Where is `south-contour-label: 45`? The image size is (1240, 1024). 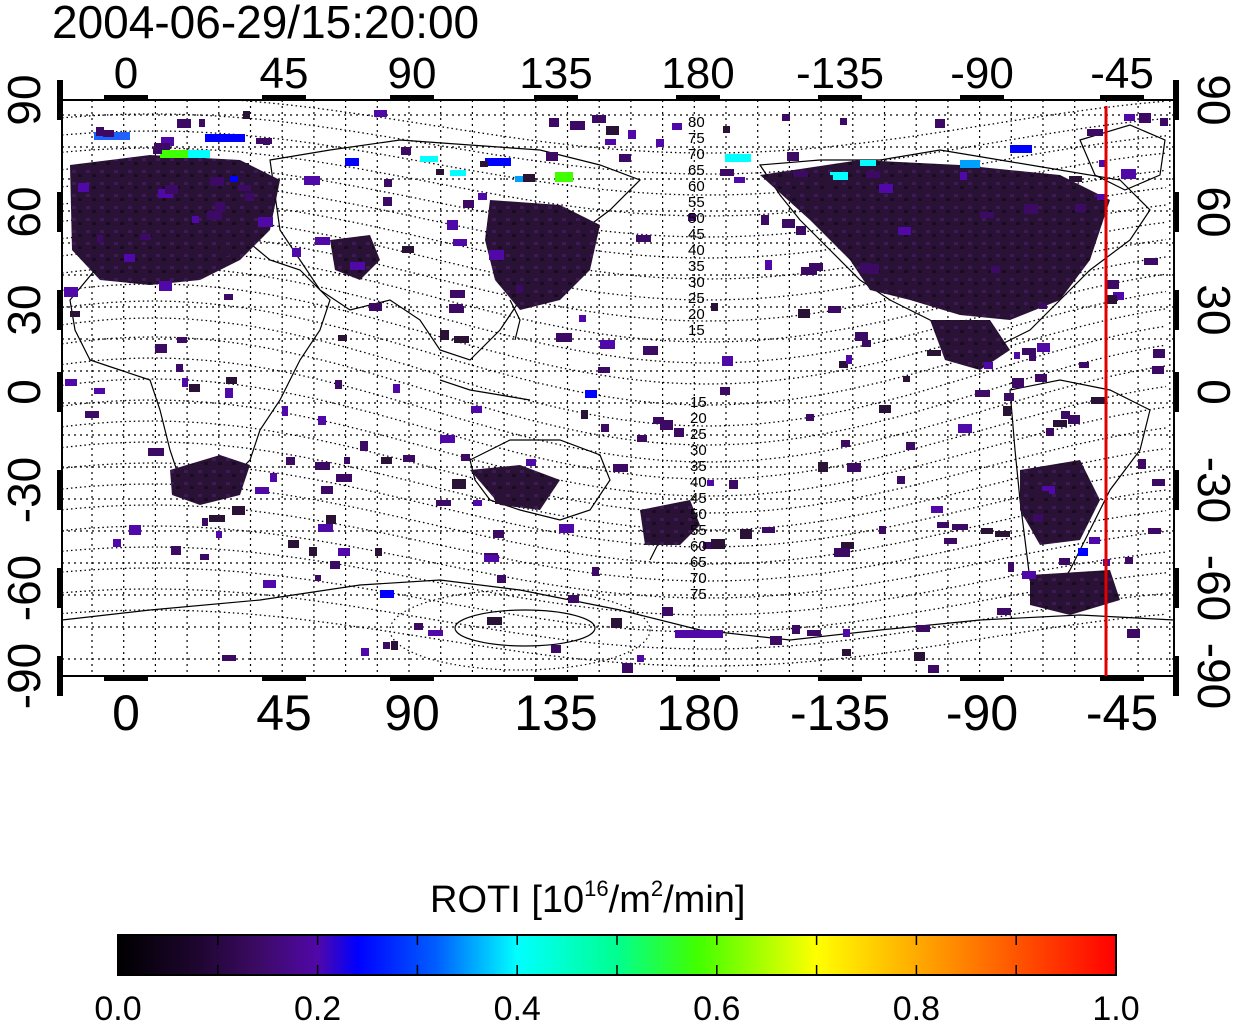
south-contour-label: 45 is located at coordinates (698, 498).